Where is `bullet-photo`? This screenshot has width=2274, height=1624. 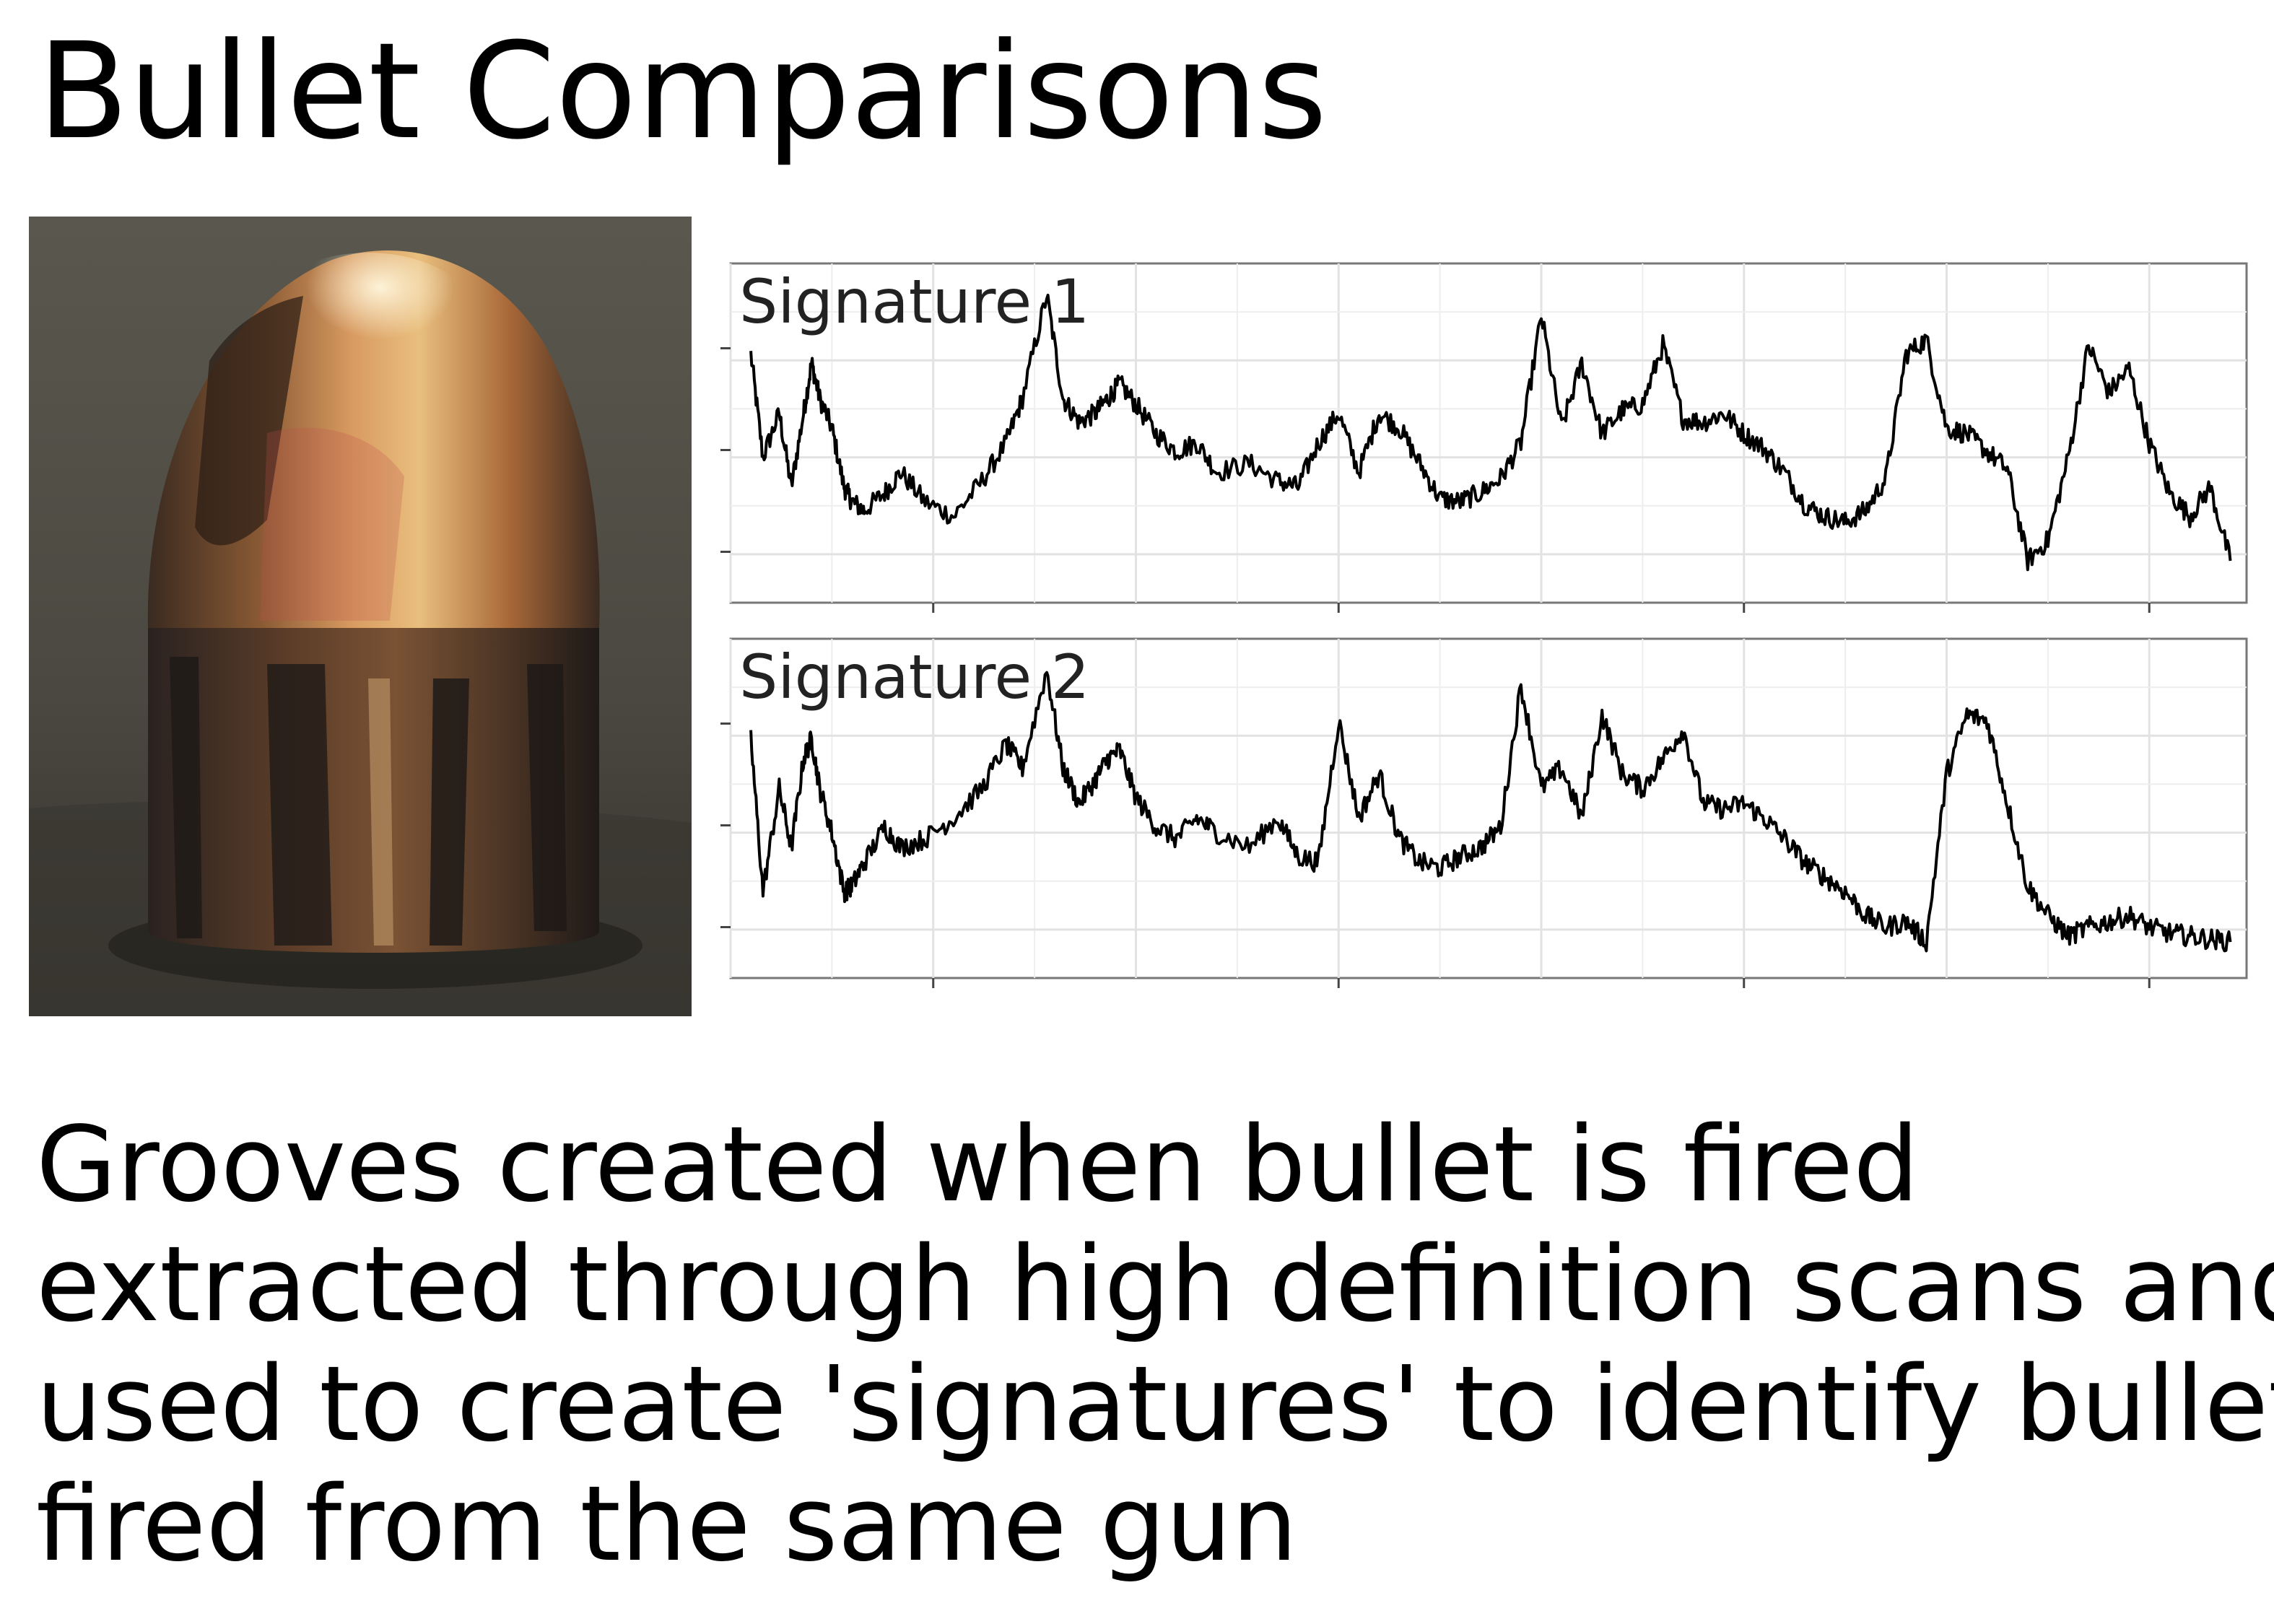 bullet-photo is located at coordinates (360, 616).